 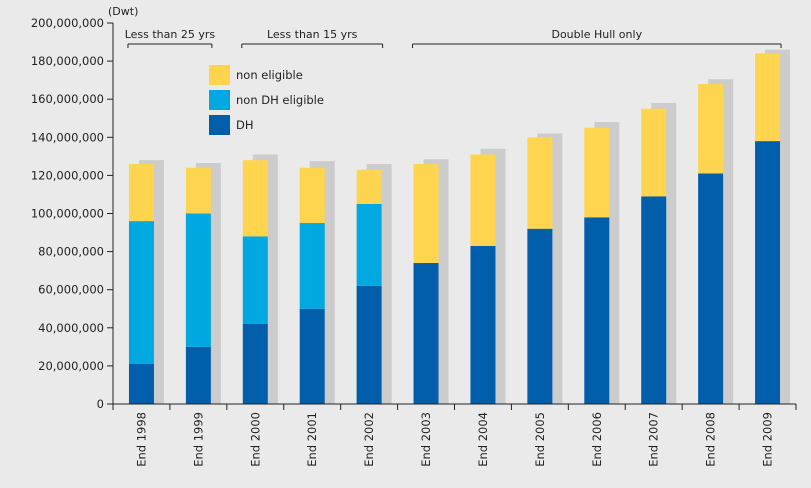 I want to click on y-unit-label: (Dwt), so click(x=123, y=11).